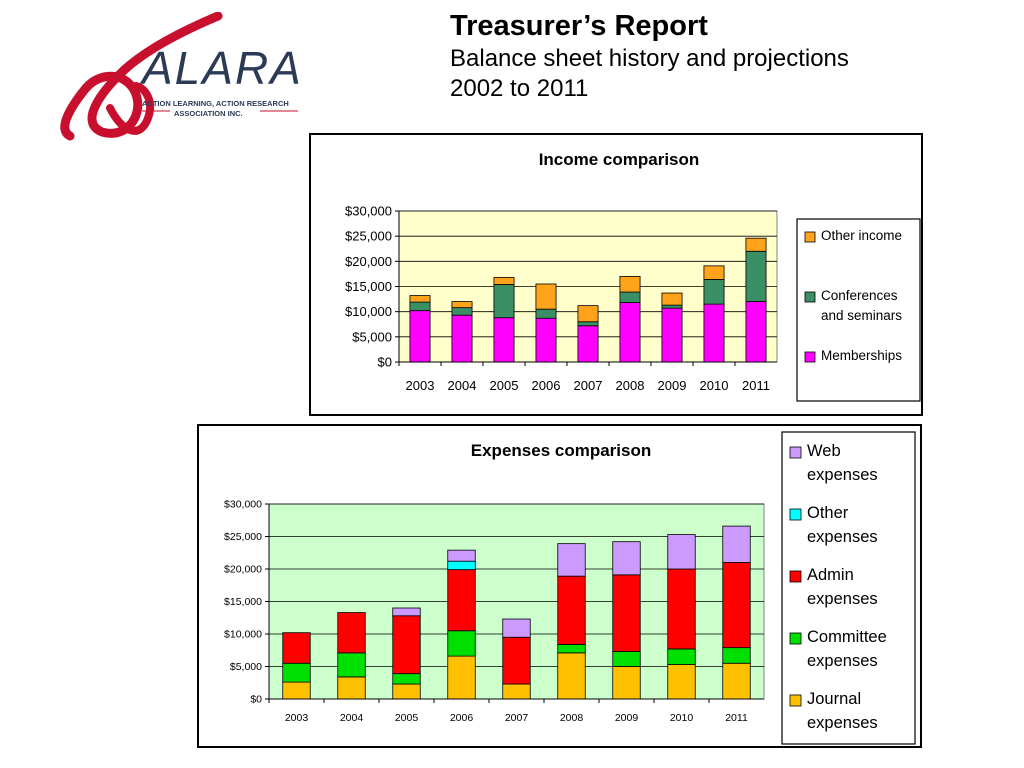 The image size is (1024, 768). Describe the element at coordinates (795, 514) in the screenshot. I see `legend-swatch-other-expenses` at that location.